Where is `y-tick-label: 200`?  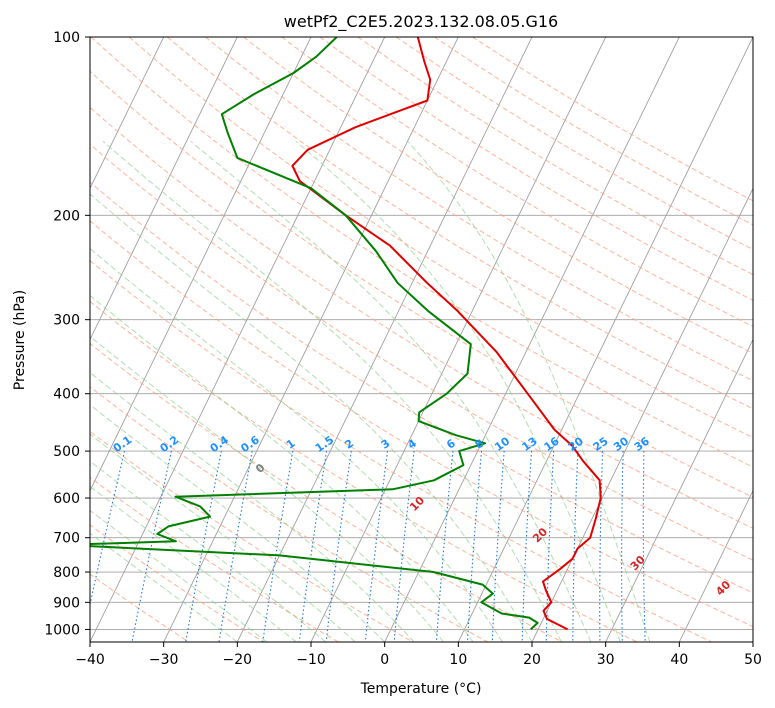 y-tick-label: 200 is located at coordinates (66, 216).